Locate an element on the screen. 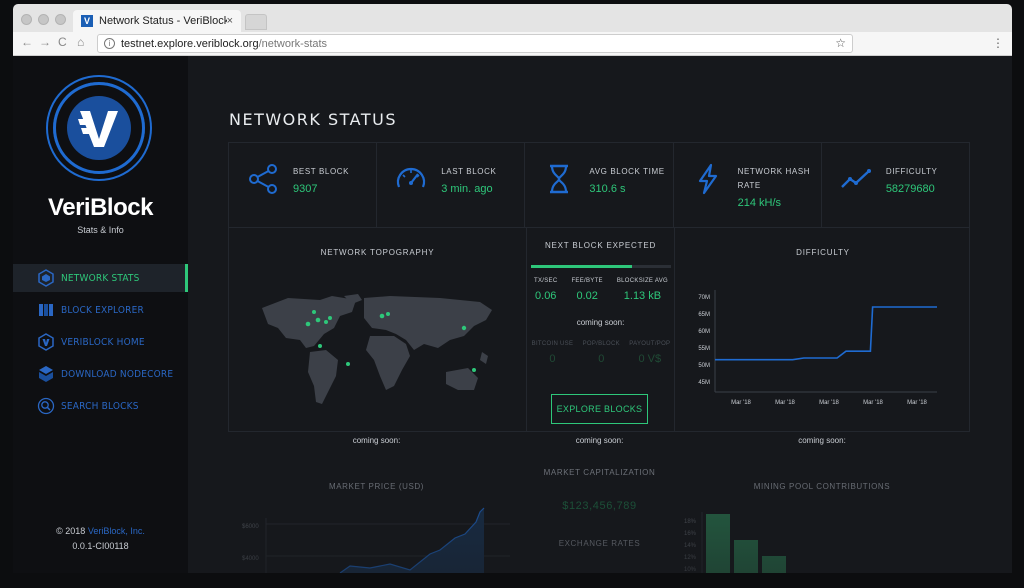 Image resolution: width=1024 pixels, height=588 pixels. metric-value: 0.06 is located at coordinates (546, 296).